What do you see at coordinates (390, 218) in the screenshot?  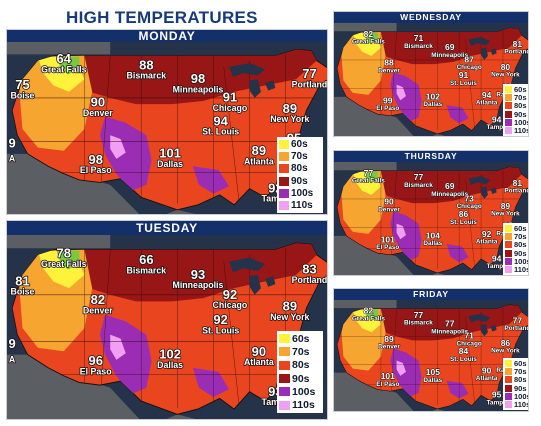 I see `neighbor-land` at bounding box center [390, 218].